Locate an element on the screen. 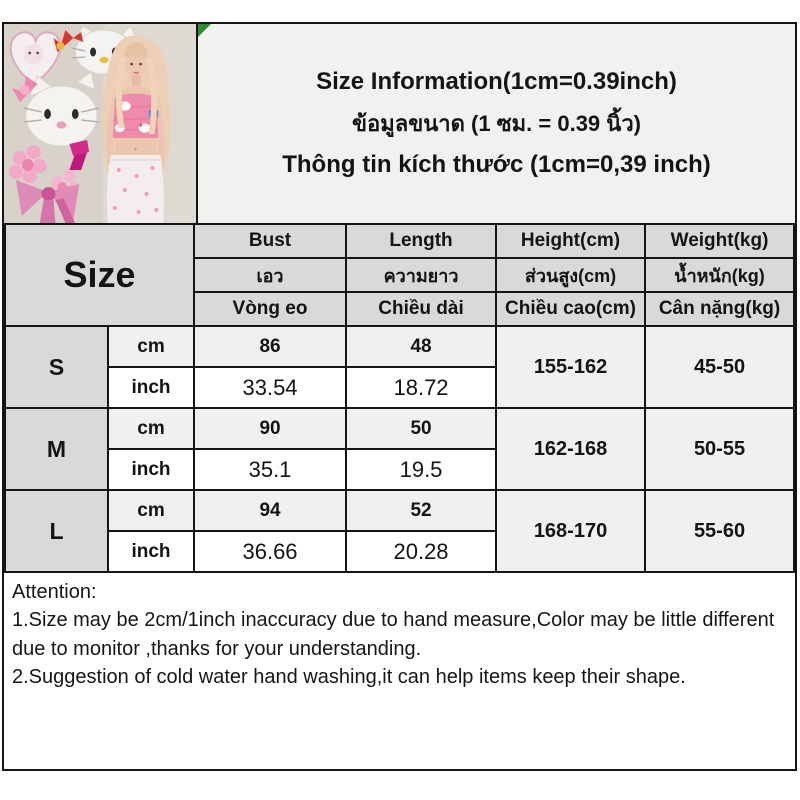  header-height-vi: Chiều cao(cm) is located at coordinates (571, 309).